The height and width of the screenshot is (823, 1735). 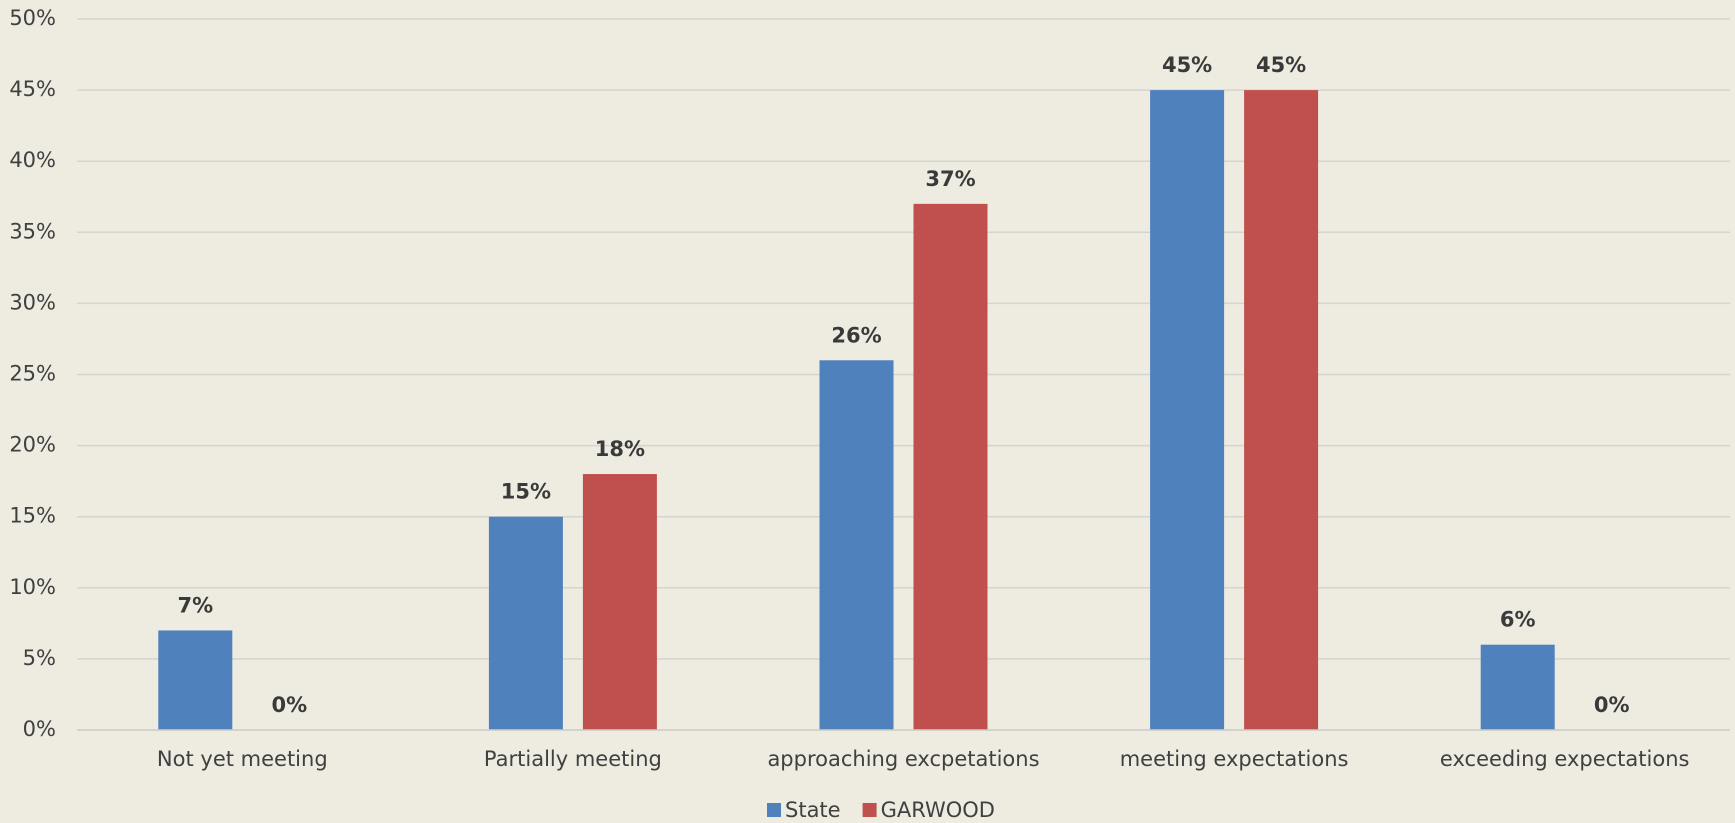 I want to click on y-tick-label: 35%, so click(x=32, y=231).